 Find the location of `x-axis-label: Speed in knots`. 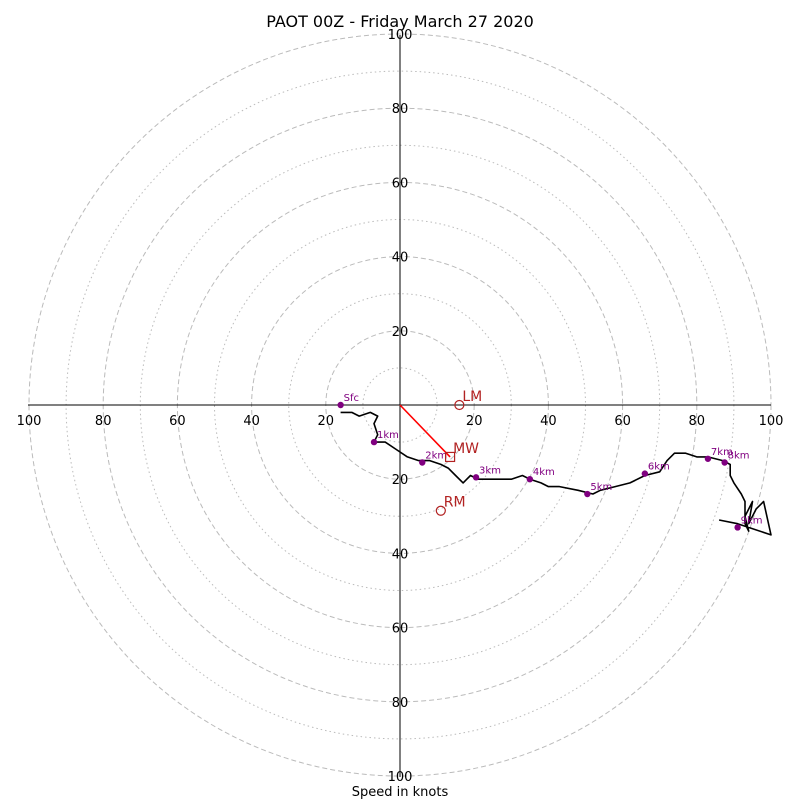

x-axis-label: Speed in knots is located at coordinates (400, 792).